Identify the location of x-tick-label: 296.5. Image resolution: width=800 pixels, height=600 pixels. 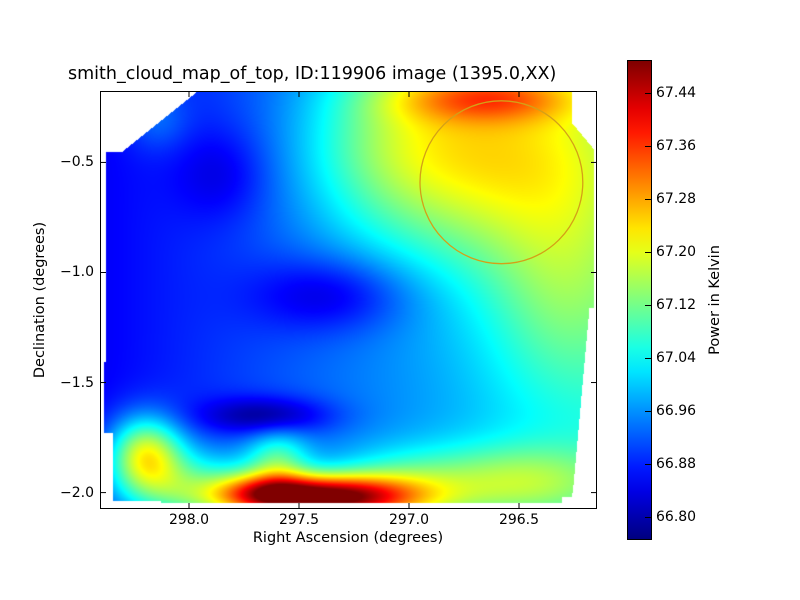
(519, 520).